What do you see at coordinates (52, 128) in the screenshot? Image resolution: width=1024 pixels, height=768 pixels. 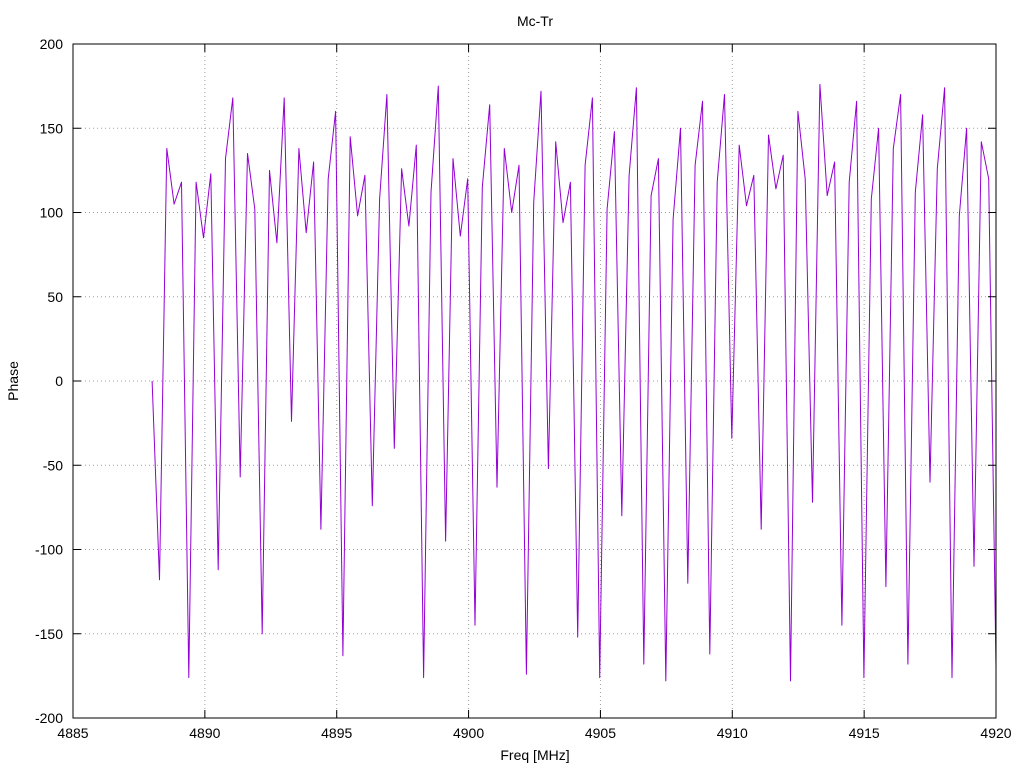 I see `y-tick-label: 150` at bounding box center [52, 128].